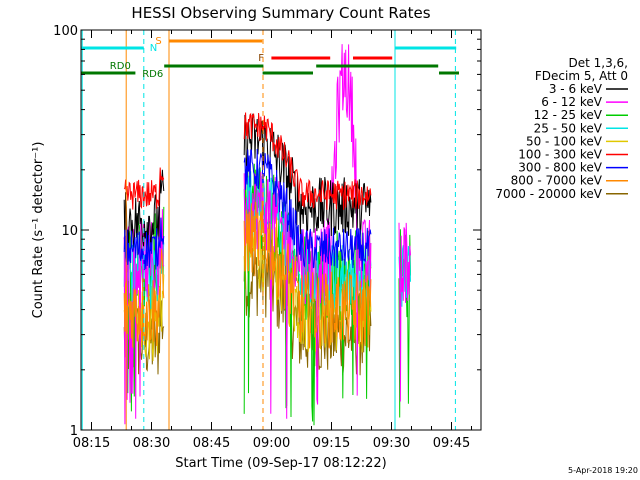 The image size is (640, 480). What do you see at coordinates (568, 128) in the screenshot?
I see `legend-label-3: 25 - 50 keV` at bounding box center [568, 128].